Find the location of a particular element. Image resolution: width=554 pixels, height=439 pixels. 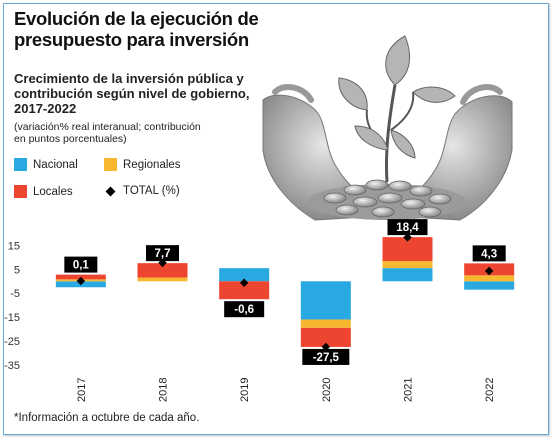

legend-swatch-locales is located at coordinates (20, 191).